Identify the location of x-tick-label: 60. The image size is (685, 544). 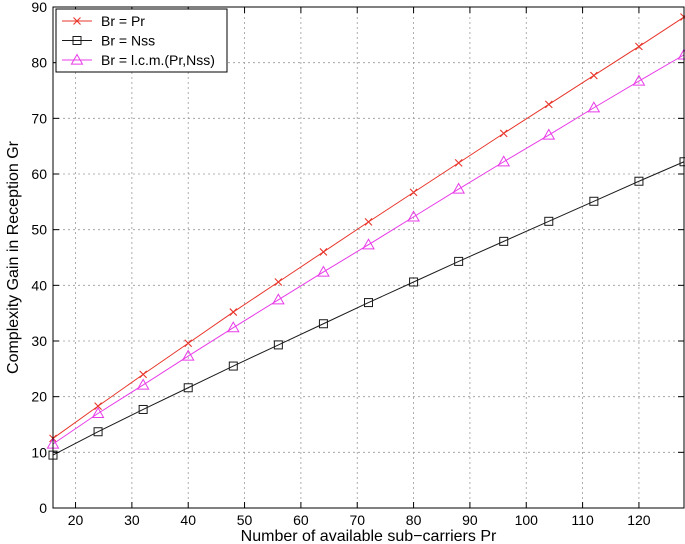
(301, 520).